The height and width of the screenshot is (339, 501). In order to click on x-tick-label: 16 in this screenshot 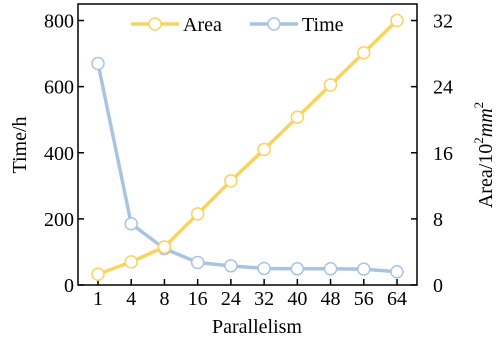, I will do `click(198, 299)`.